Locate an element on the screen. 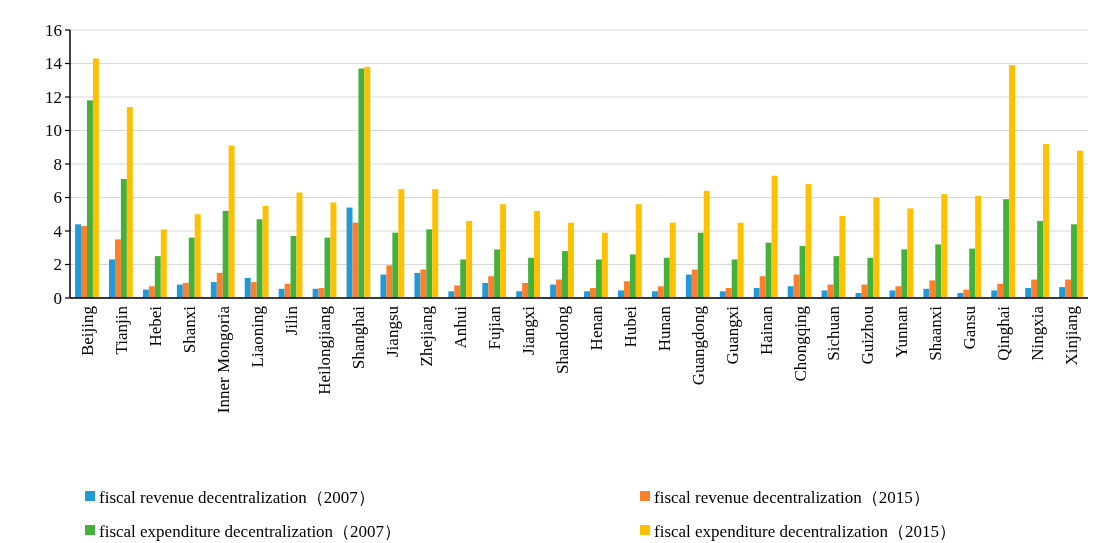  legend-label: fiscal revenue decentralization（2007） is located at coordinates (237, 497).